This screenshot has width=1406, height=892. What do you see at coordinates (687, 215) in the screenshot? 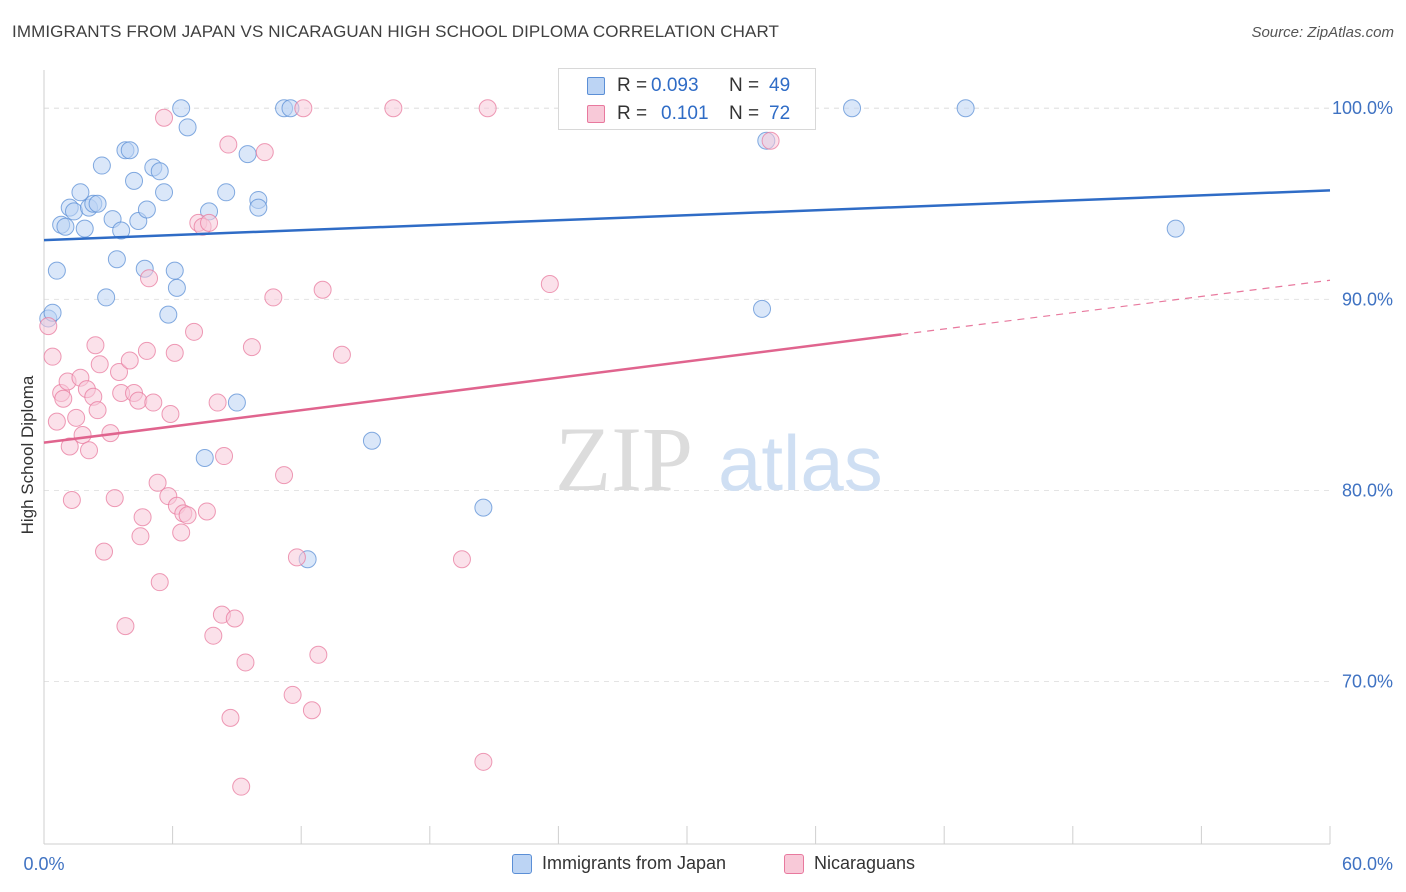
I see `japan-trend-line` at bounding box center [687, 215].